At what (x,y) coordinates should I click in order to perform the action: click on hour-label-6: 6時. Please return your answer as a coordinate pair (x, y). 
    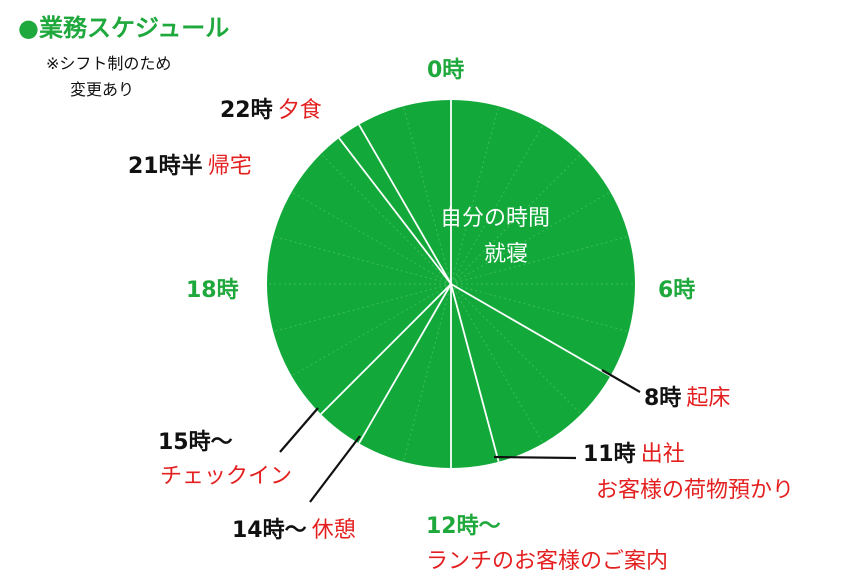
    Looking at the image, I should click on (677, 290).